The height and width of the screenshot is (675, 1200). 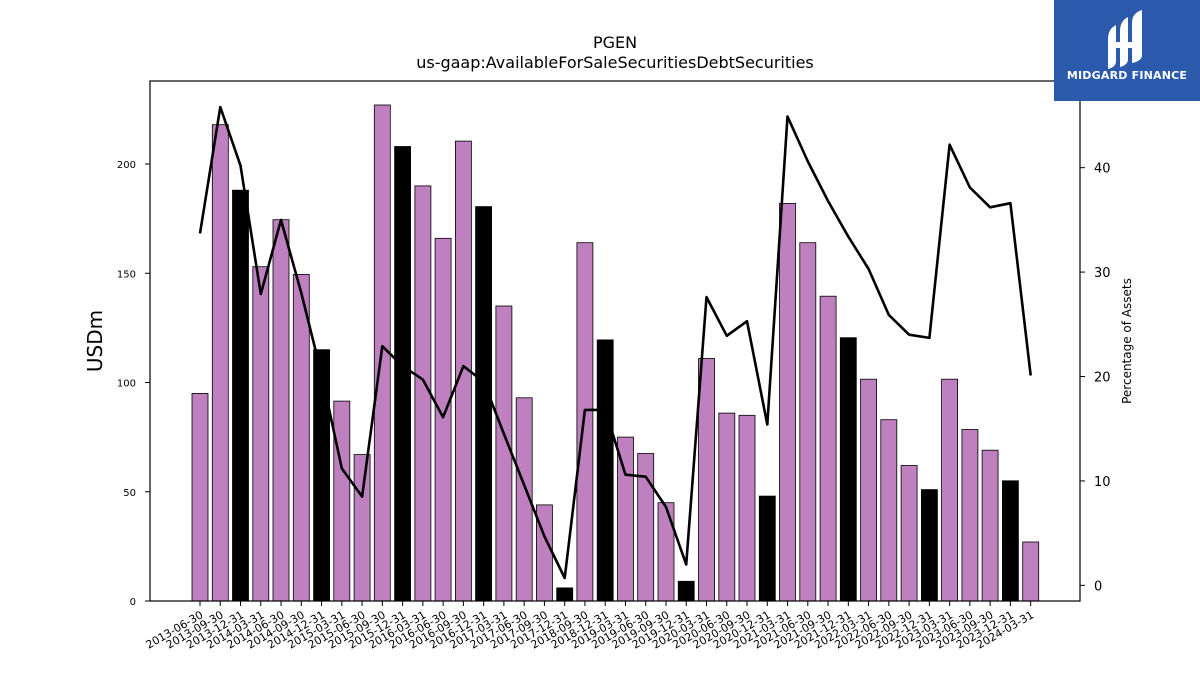 I want to click on y-tick-label: 200, so click(x=126, y=165).